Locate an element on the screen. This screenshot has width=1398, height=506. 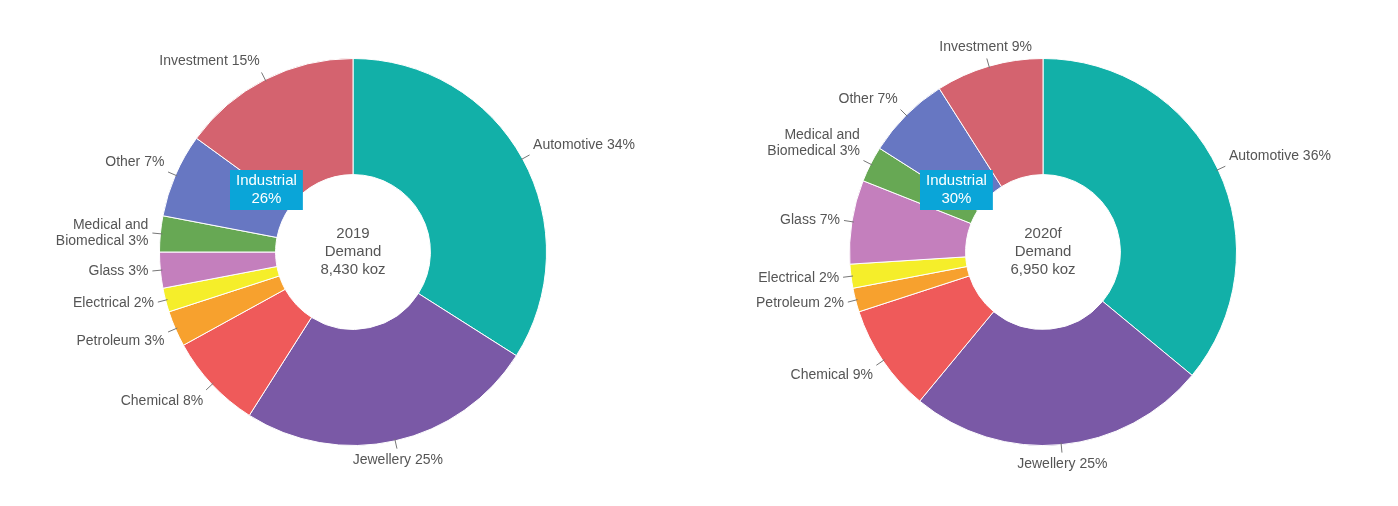
text: Industrial 30% is located at coordinates (956, 189).